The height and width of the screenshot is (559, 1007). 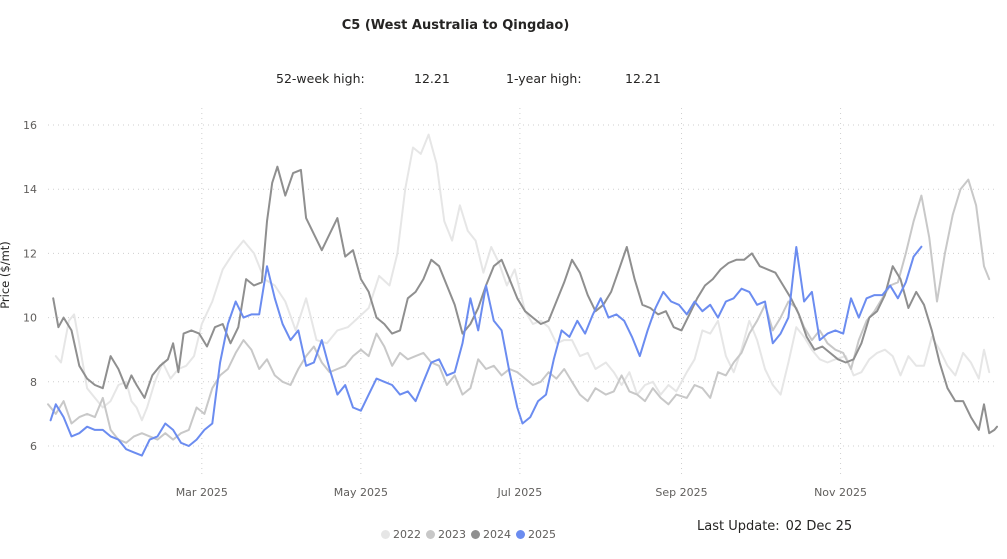 What do you see at coordinates (643, 78) in the screenshot?
I see `year1-high-value: 12.21` at bounding box center [643, 78].